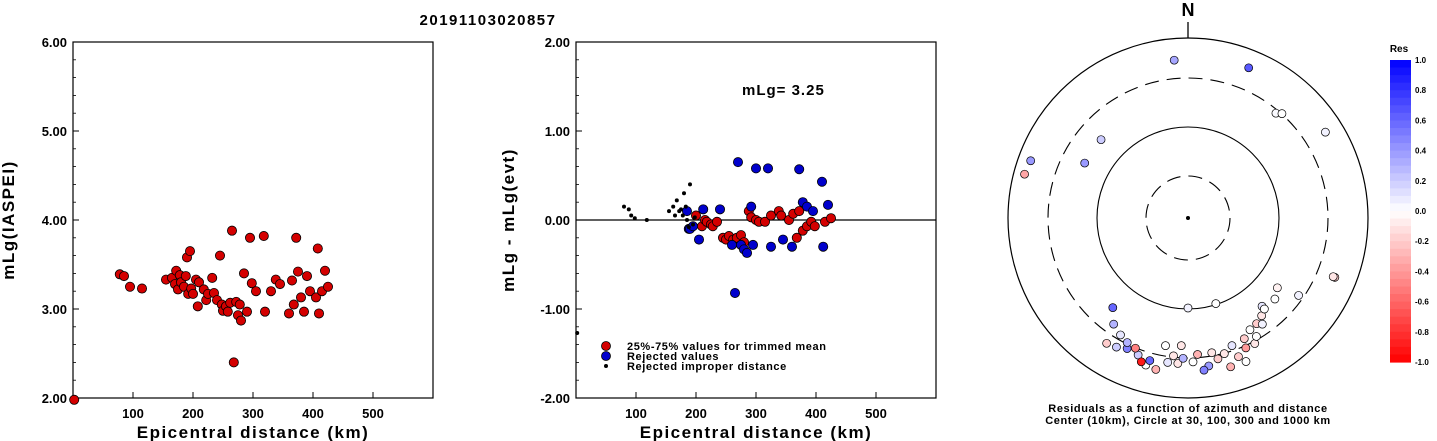 The height and width of the screenshot is (441, 1437). What do you see at coordinates (1188, 10) in the screenshot?
I see `north-label: N` at bounding box center [1188, 10].